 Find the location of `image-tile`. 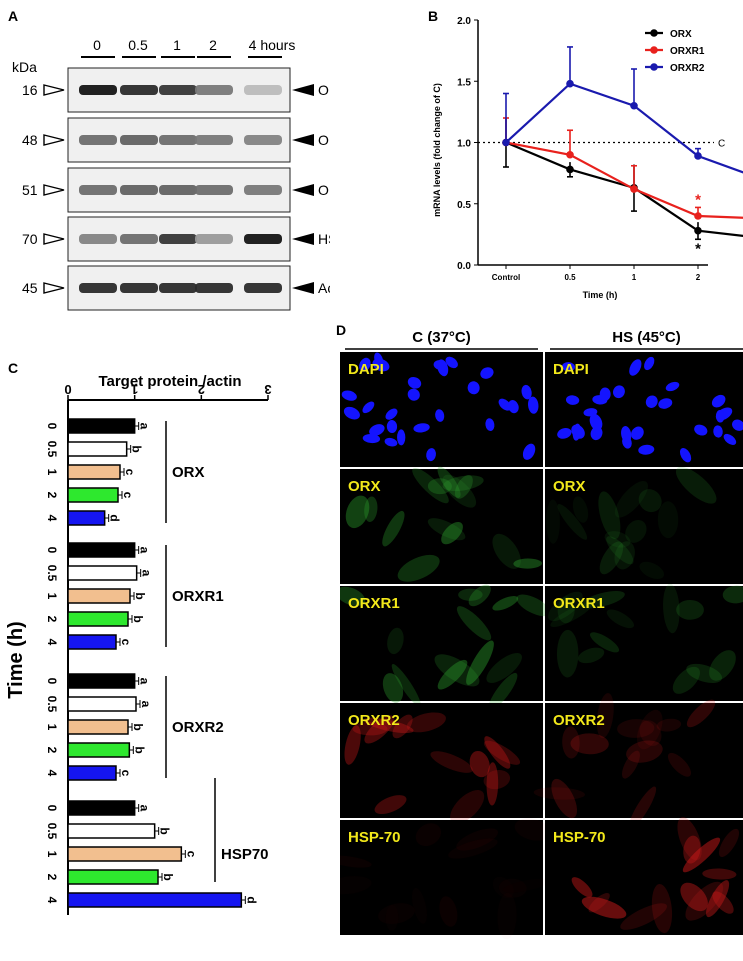

image-tile is located at coordinates (644, 877).